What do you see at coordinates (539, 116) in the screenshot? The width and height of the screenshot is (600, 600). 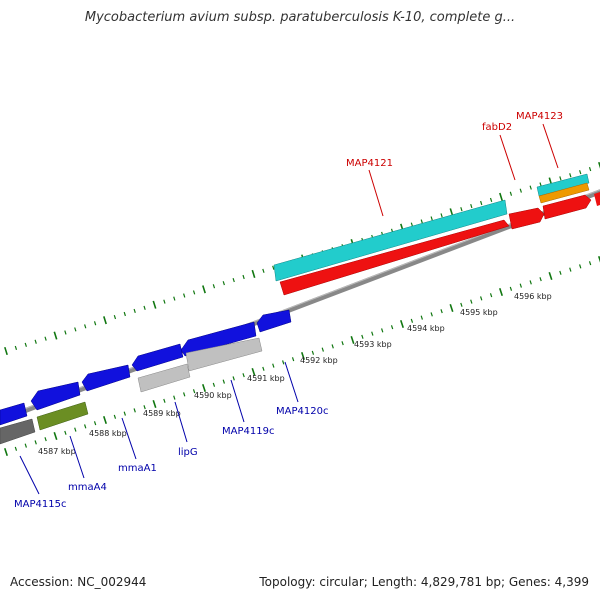 I see `gene-label-map4123: MAP4123` at bounding box center [539, 116].